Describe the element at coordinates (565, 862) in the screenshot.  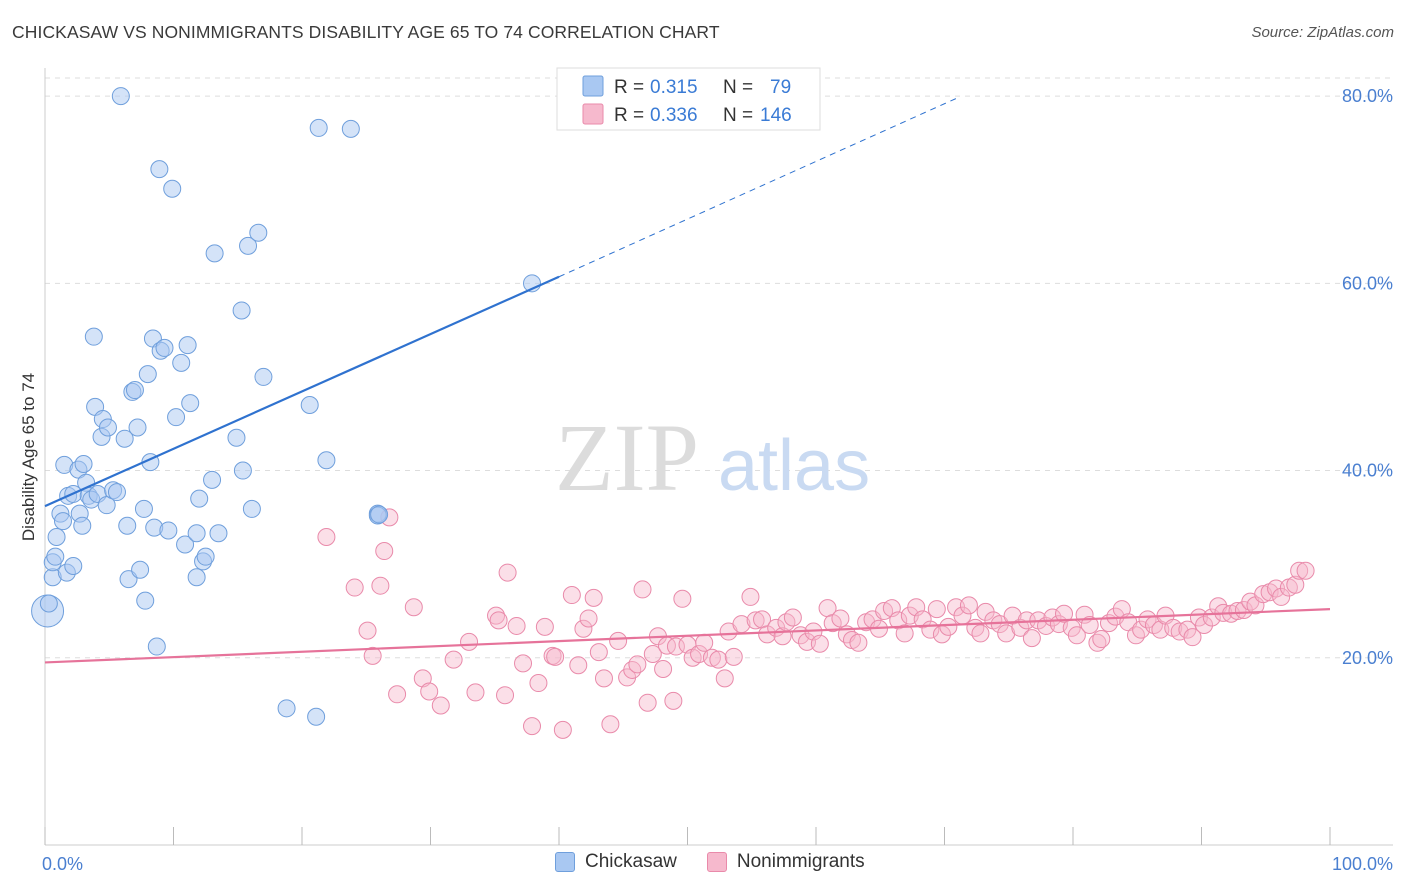
I see `bottom-legend-swatch-chickasaw` at that location.